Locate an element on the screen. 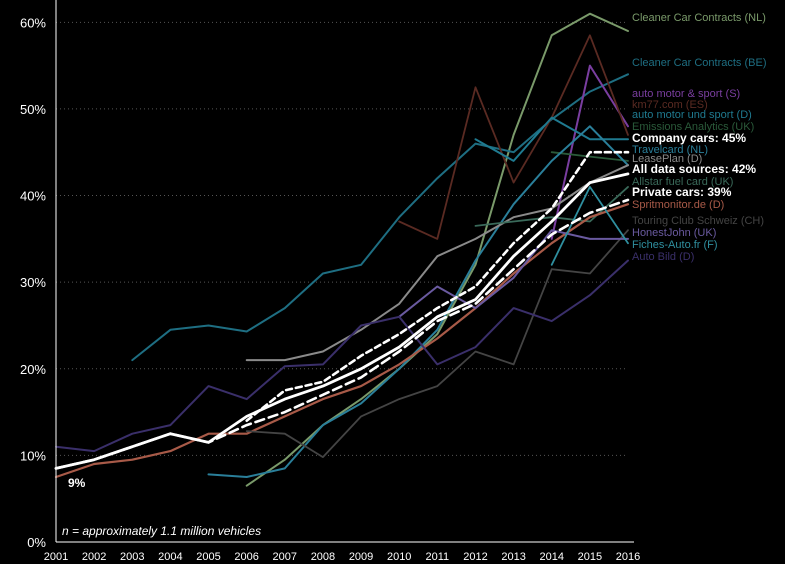 This screenshot has height=564, width=785. x-tick-label: 2011 is located at coordinates (438, 557).